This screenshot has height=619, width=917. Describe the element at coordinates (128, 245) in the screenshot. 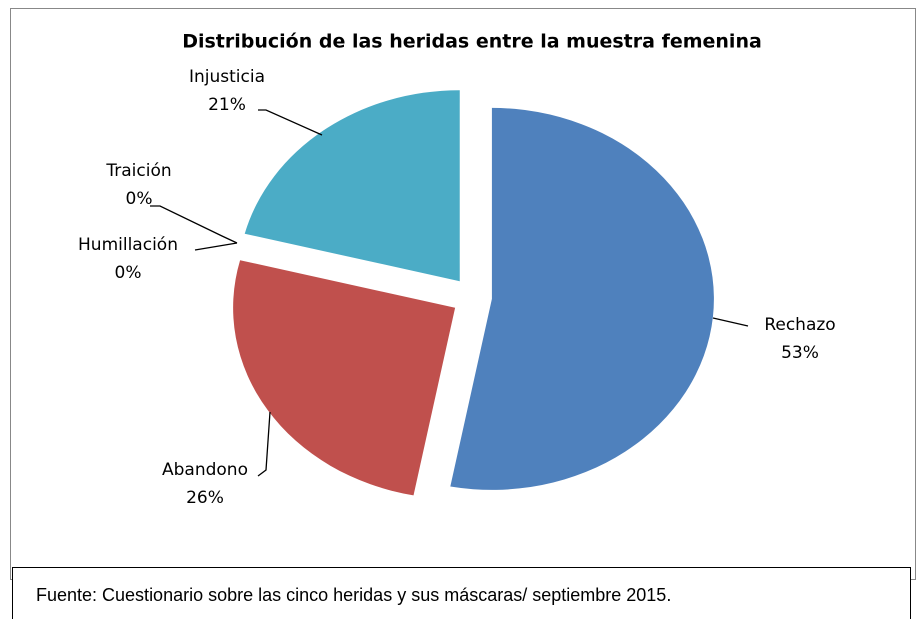

I see `slice-label: Humillación` at that location.